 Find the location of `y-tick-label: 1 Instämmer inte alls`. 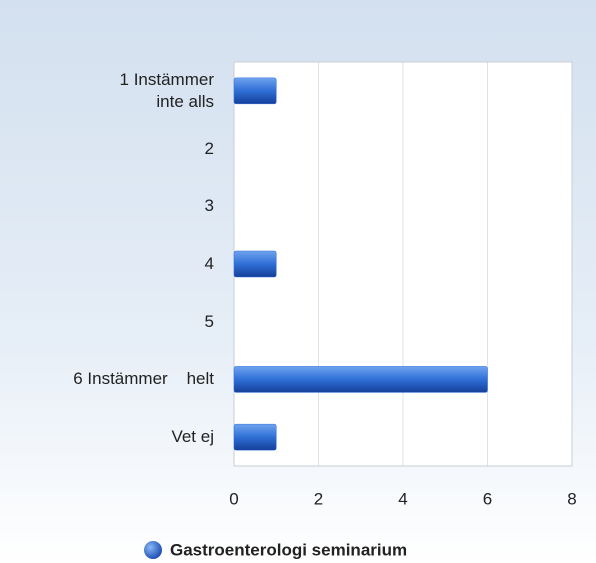

y-tick-label: 1 Instämmer inte alls is located at coordinates (166, 90).